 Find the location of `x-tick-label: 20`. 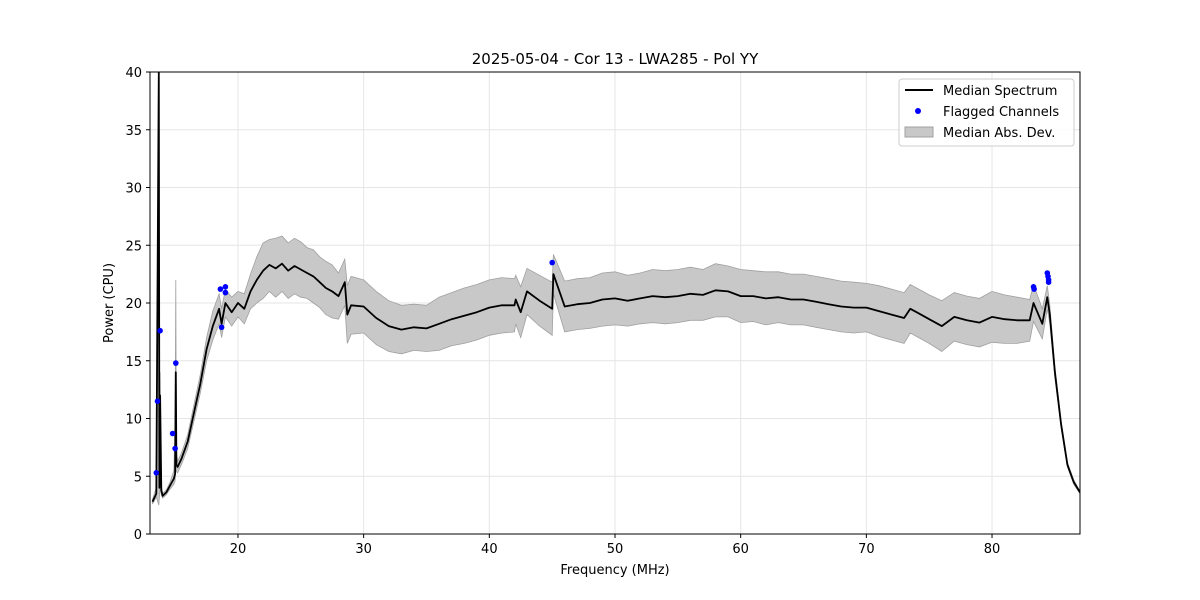

x-tick-label: 20 is located at coordinates (238, 549).